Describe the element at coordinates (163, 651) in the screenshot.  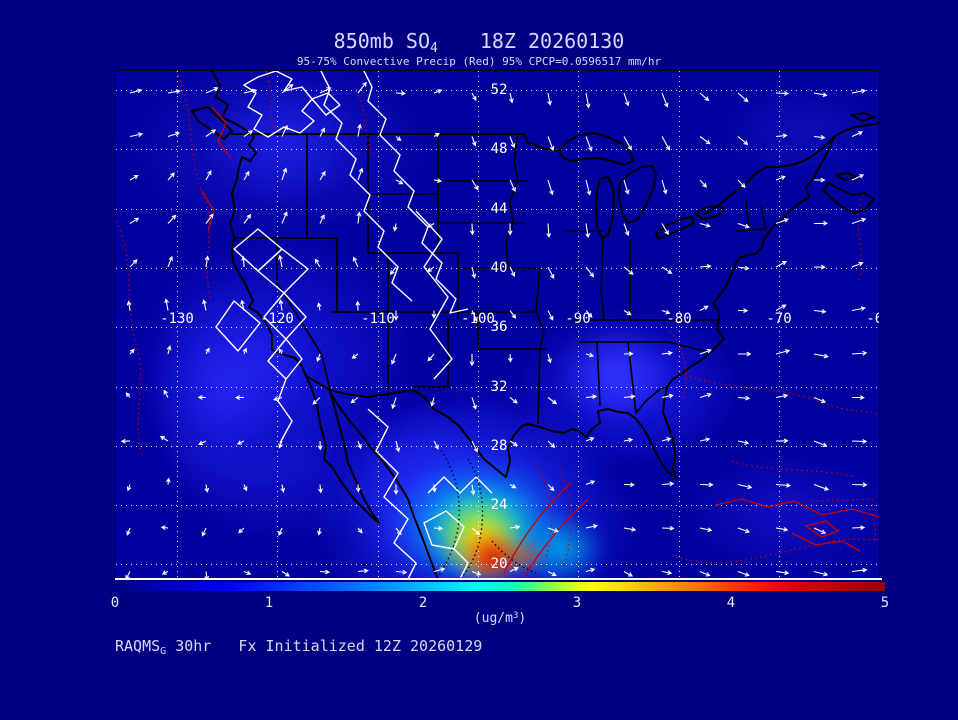
I see `model-name-subscript: G` at that location.